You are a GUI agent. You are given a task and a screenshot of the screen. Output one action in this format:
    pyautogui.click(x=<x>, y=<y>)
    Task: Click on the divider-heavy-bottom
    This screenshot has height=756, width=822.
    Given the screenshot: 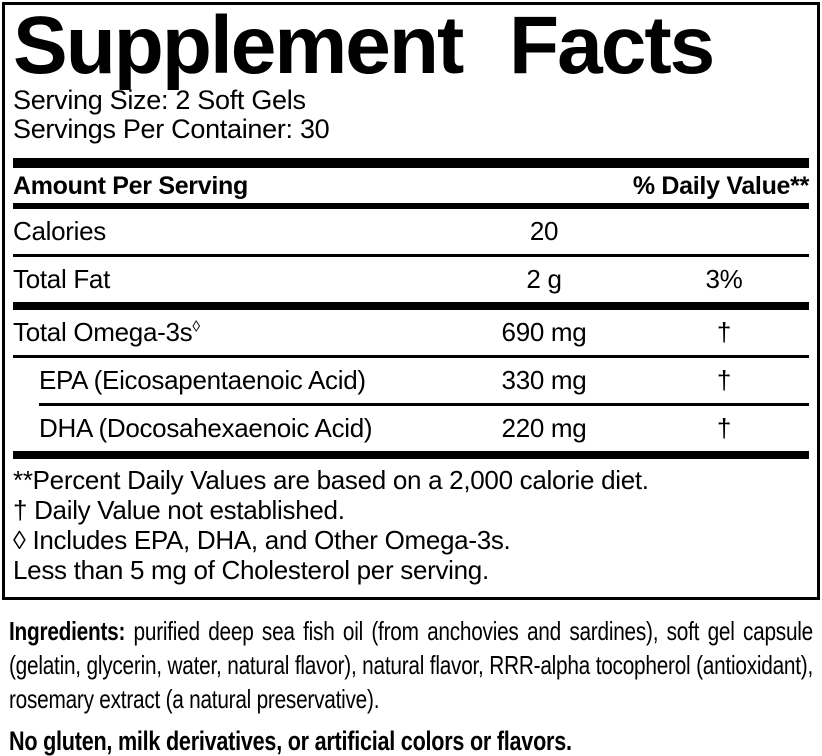 What is the action you would take?
    pyautogui.click(x=411, y=454)
    